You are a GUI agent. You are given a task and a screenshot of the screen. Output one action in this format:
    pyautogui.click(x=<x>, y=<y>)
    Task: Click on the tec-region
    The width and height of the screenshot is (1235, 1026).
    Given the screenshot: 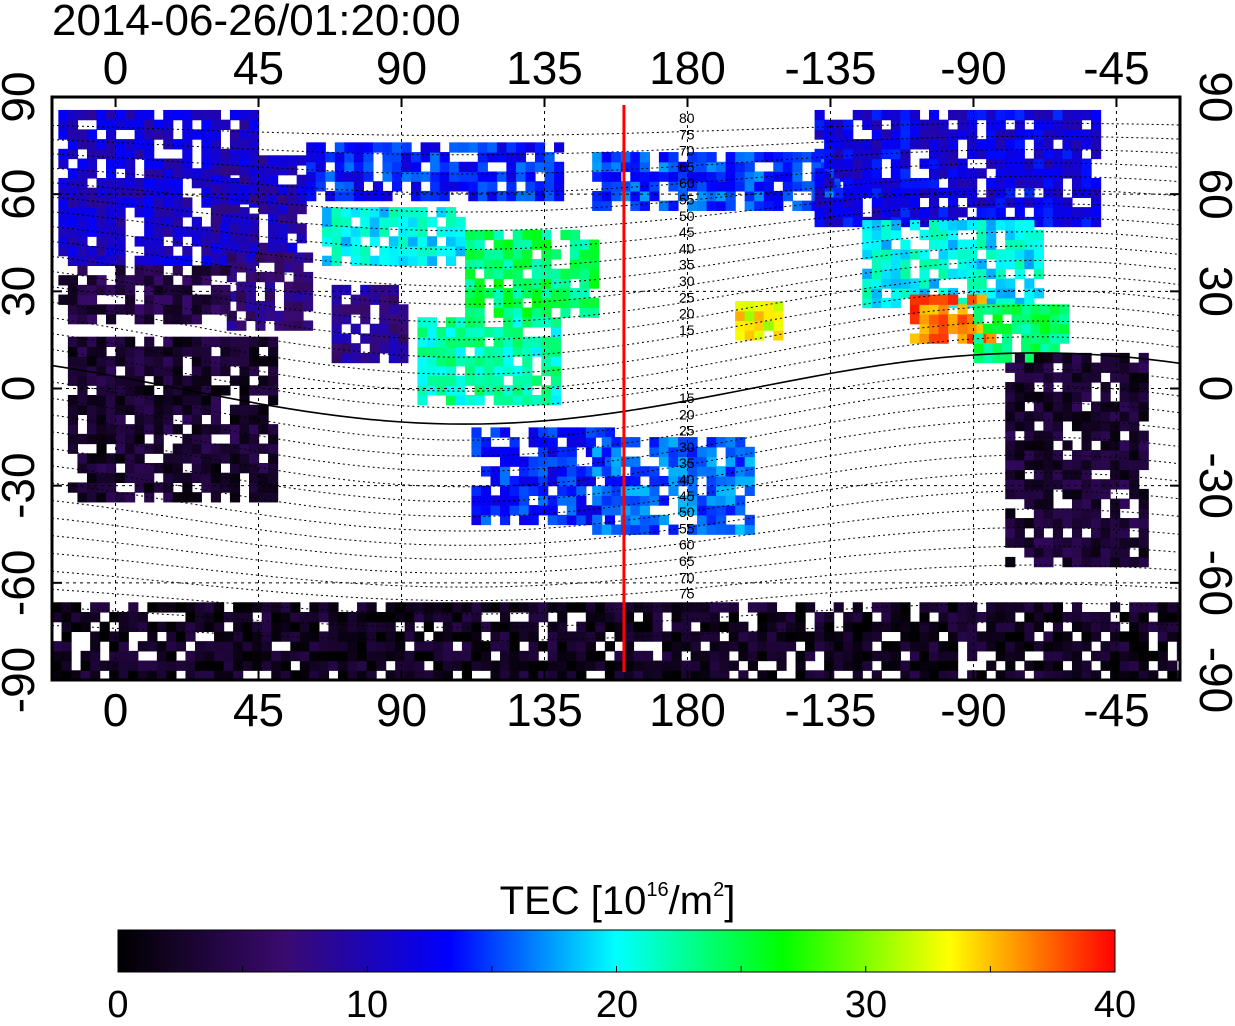 What is the action you would take?
    pyautogui.click(x=394, y=237)
    